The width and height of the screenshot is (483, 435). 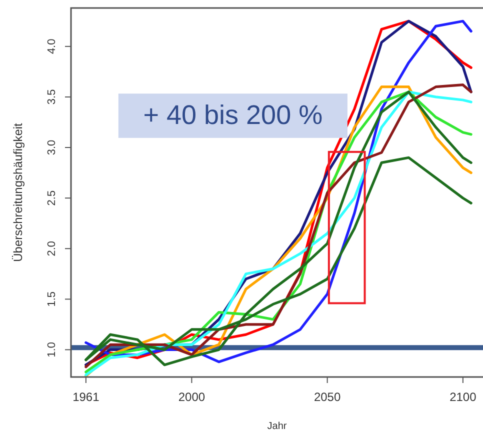 I want to click on annotation: + 40 bis 200 %, so click(x=233, y=115).